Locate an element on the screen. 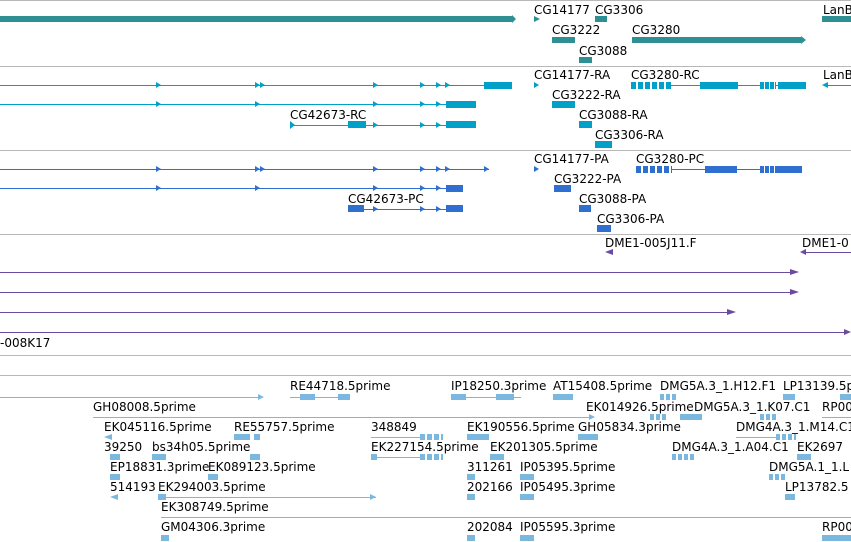 This screenshot has height=542, width=851. est-label: AT15408.5prime is located at coordinates (603, 386).